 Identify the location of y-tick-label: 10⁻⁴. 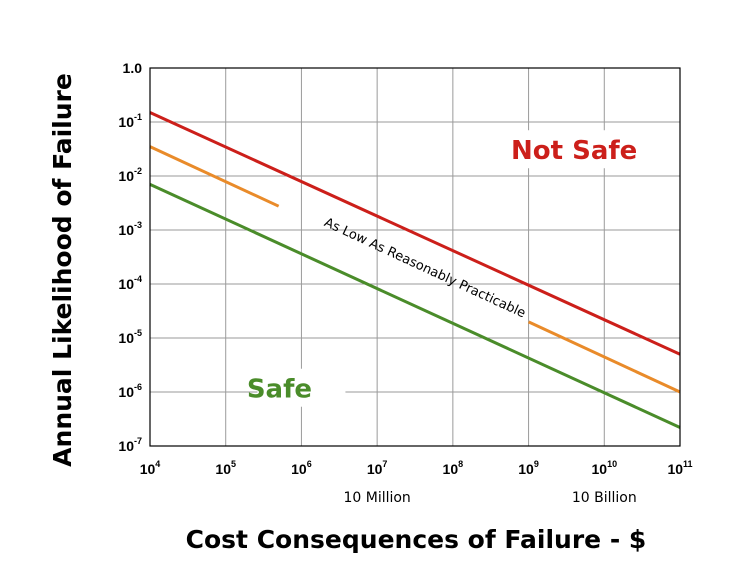
(130, 283).